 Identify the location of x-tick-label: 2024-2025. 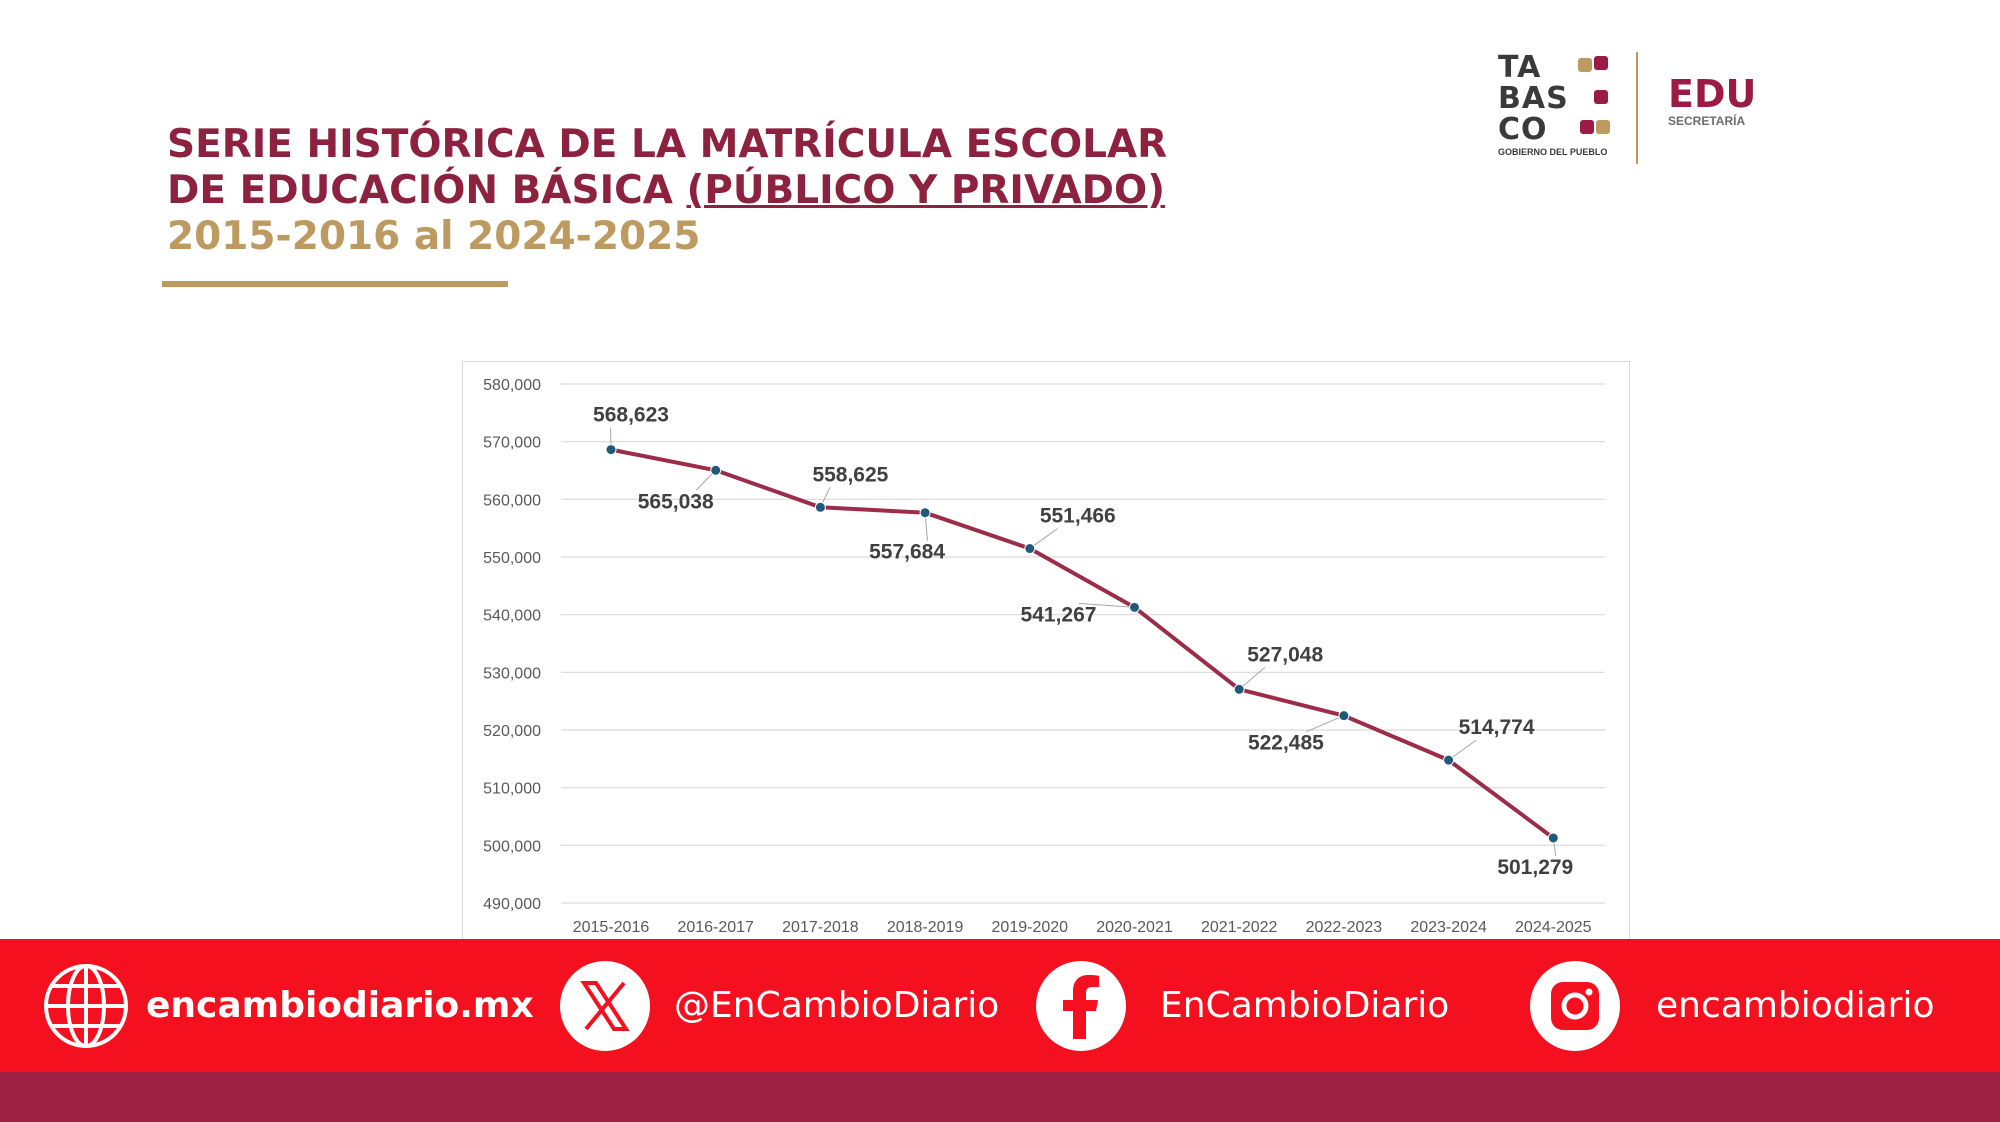
(1553, 927).